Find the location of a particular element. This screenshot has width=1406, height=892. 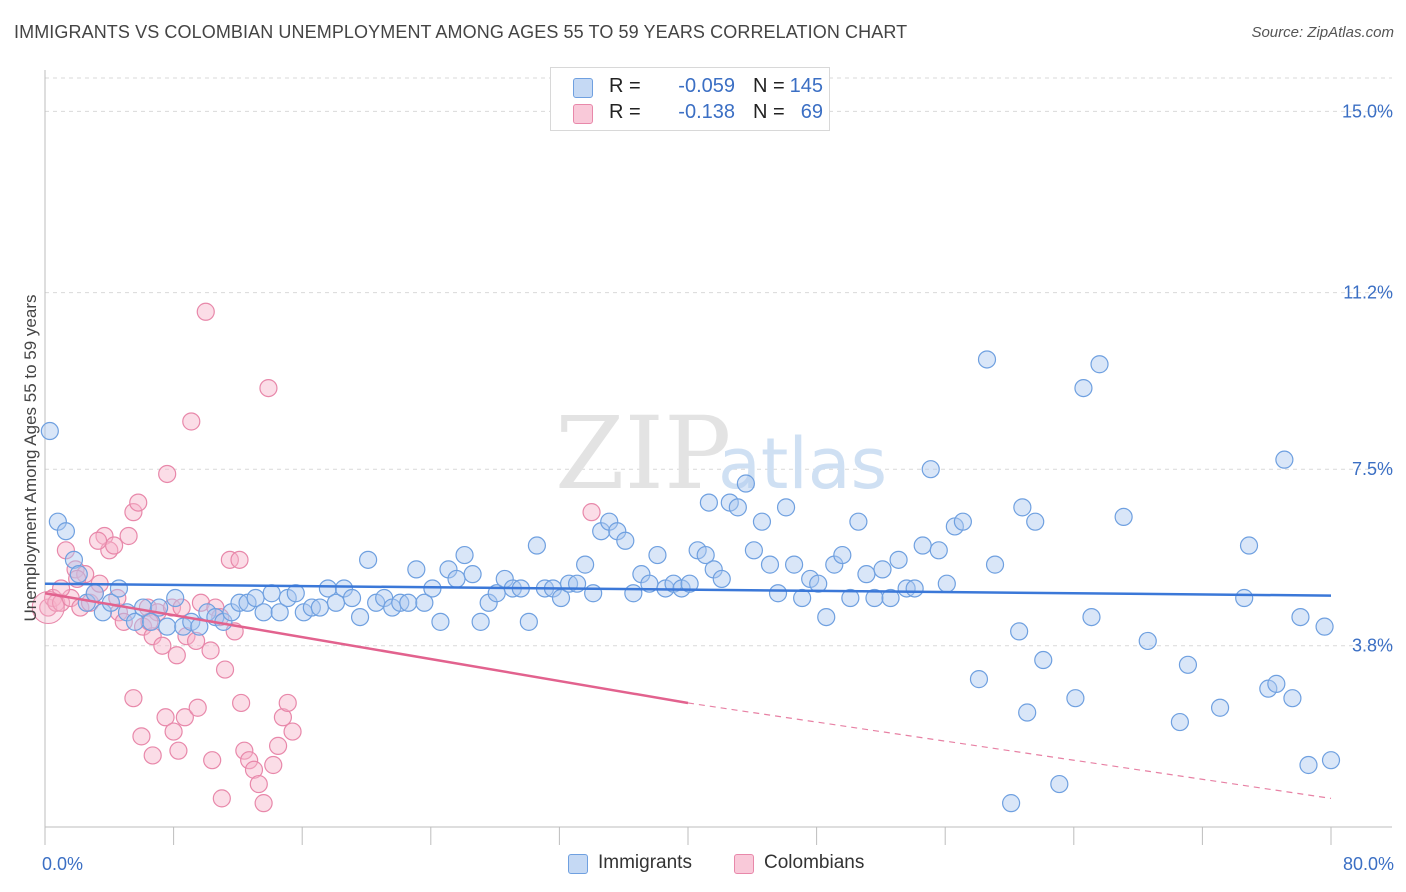

watermark-atlas: atlas is located at coordinates (802, 464).